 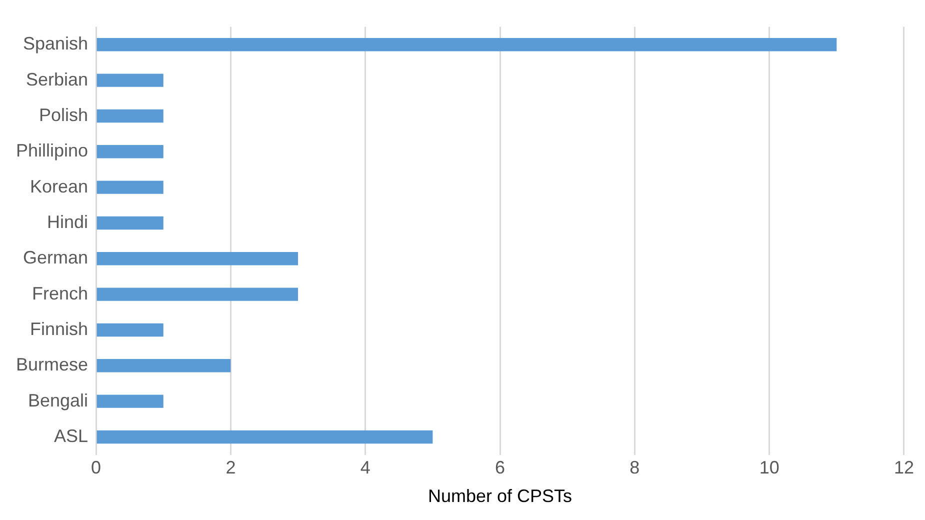 What do you see at coordinates (500, 496) in the screenshot?
I see `x-axis-title: Number of CPSTs` at bounding box center [500, 496].